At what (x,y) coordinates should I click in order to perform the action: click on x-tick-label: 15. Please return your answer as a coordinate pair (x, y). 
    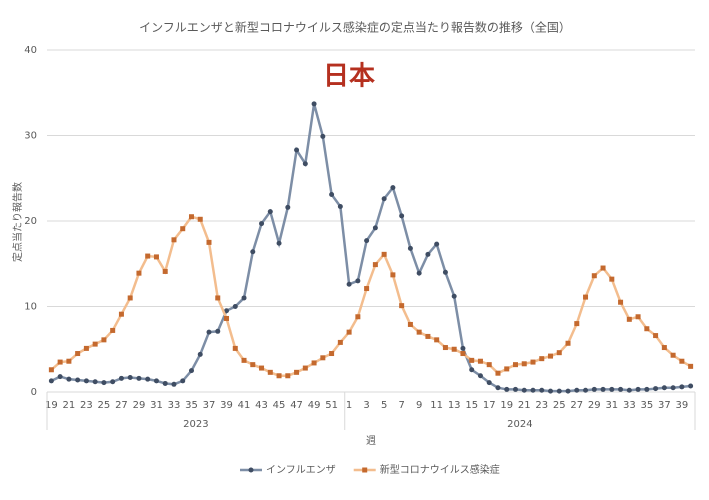
    Looking at the image, I should click on (471, 405).